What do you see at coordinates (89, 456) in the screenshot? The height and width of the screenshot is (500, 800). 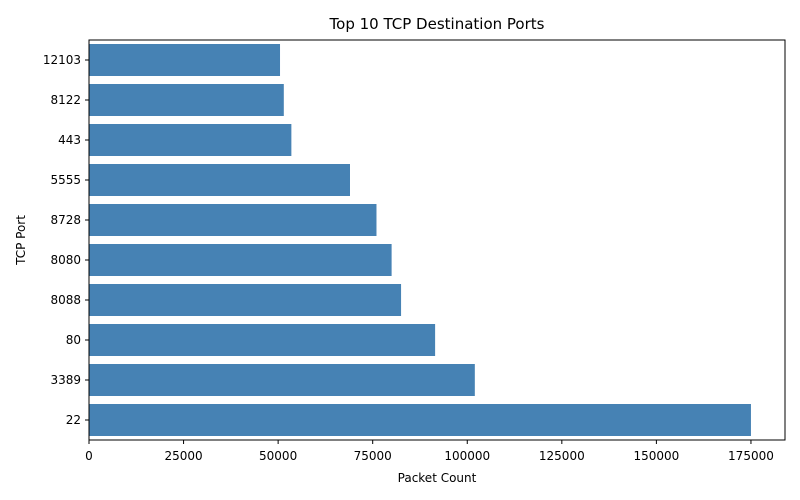 I see `x-tick-label: 0` at bounding box center [89, 456].